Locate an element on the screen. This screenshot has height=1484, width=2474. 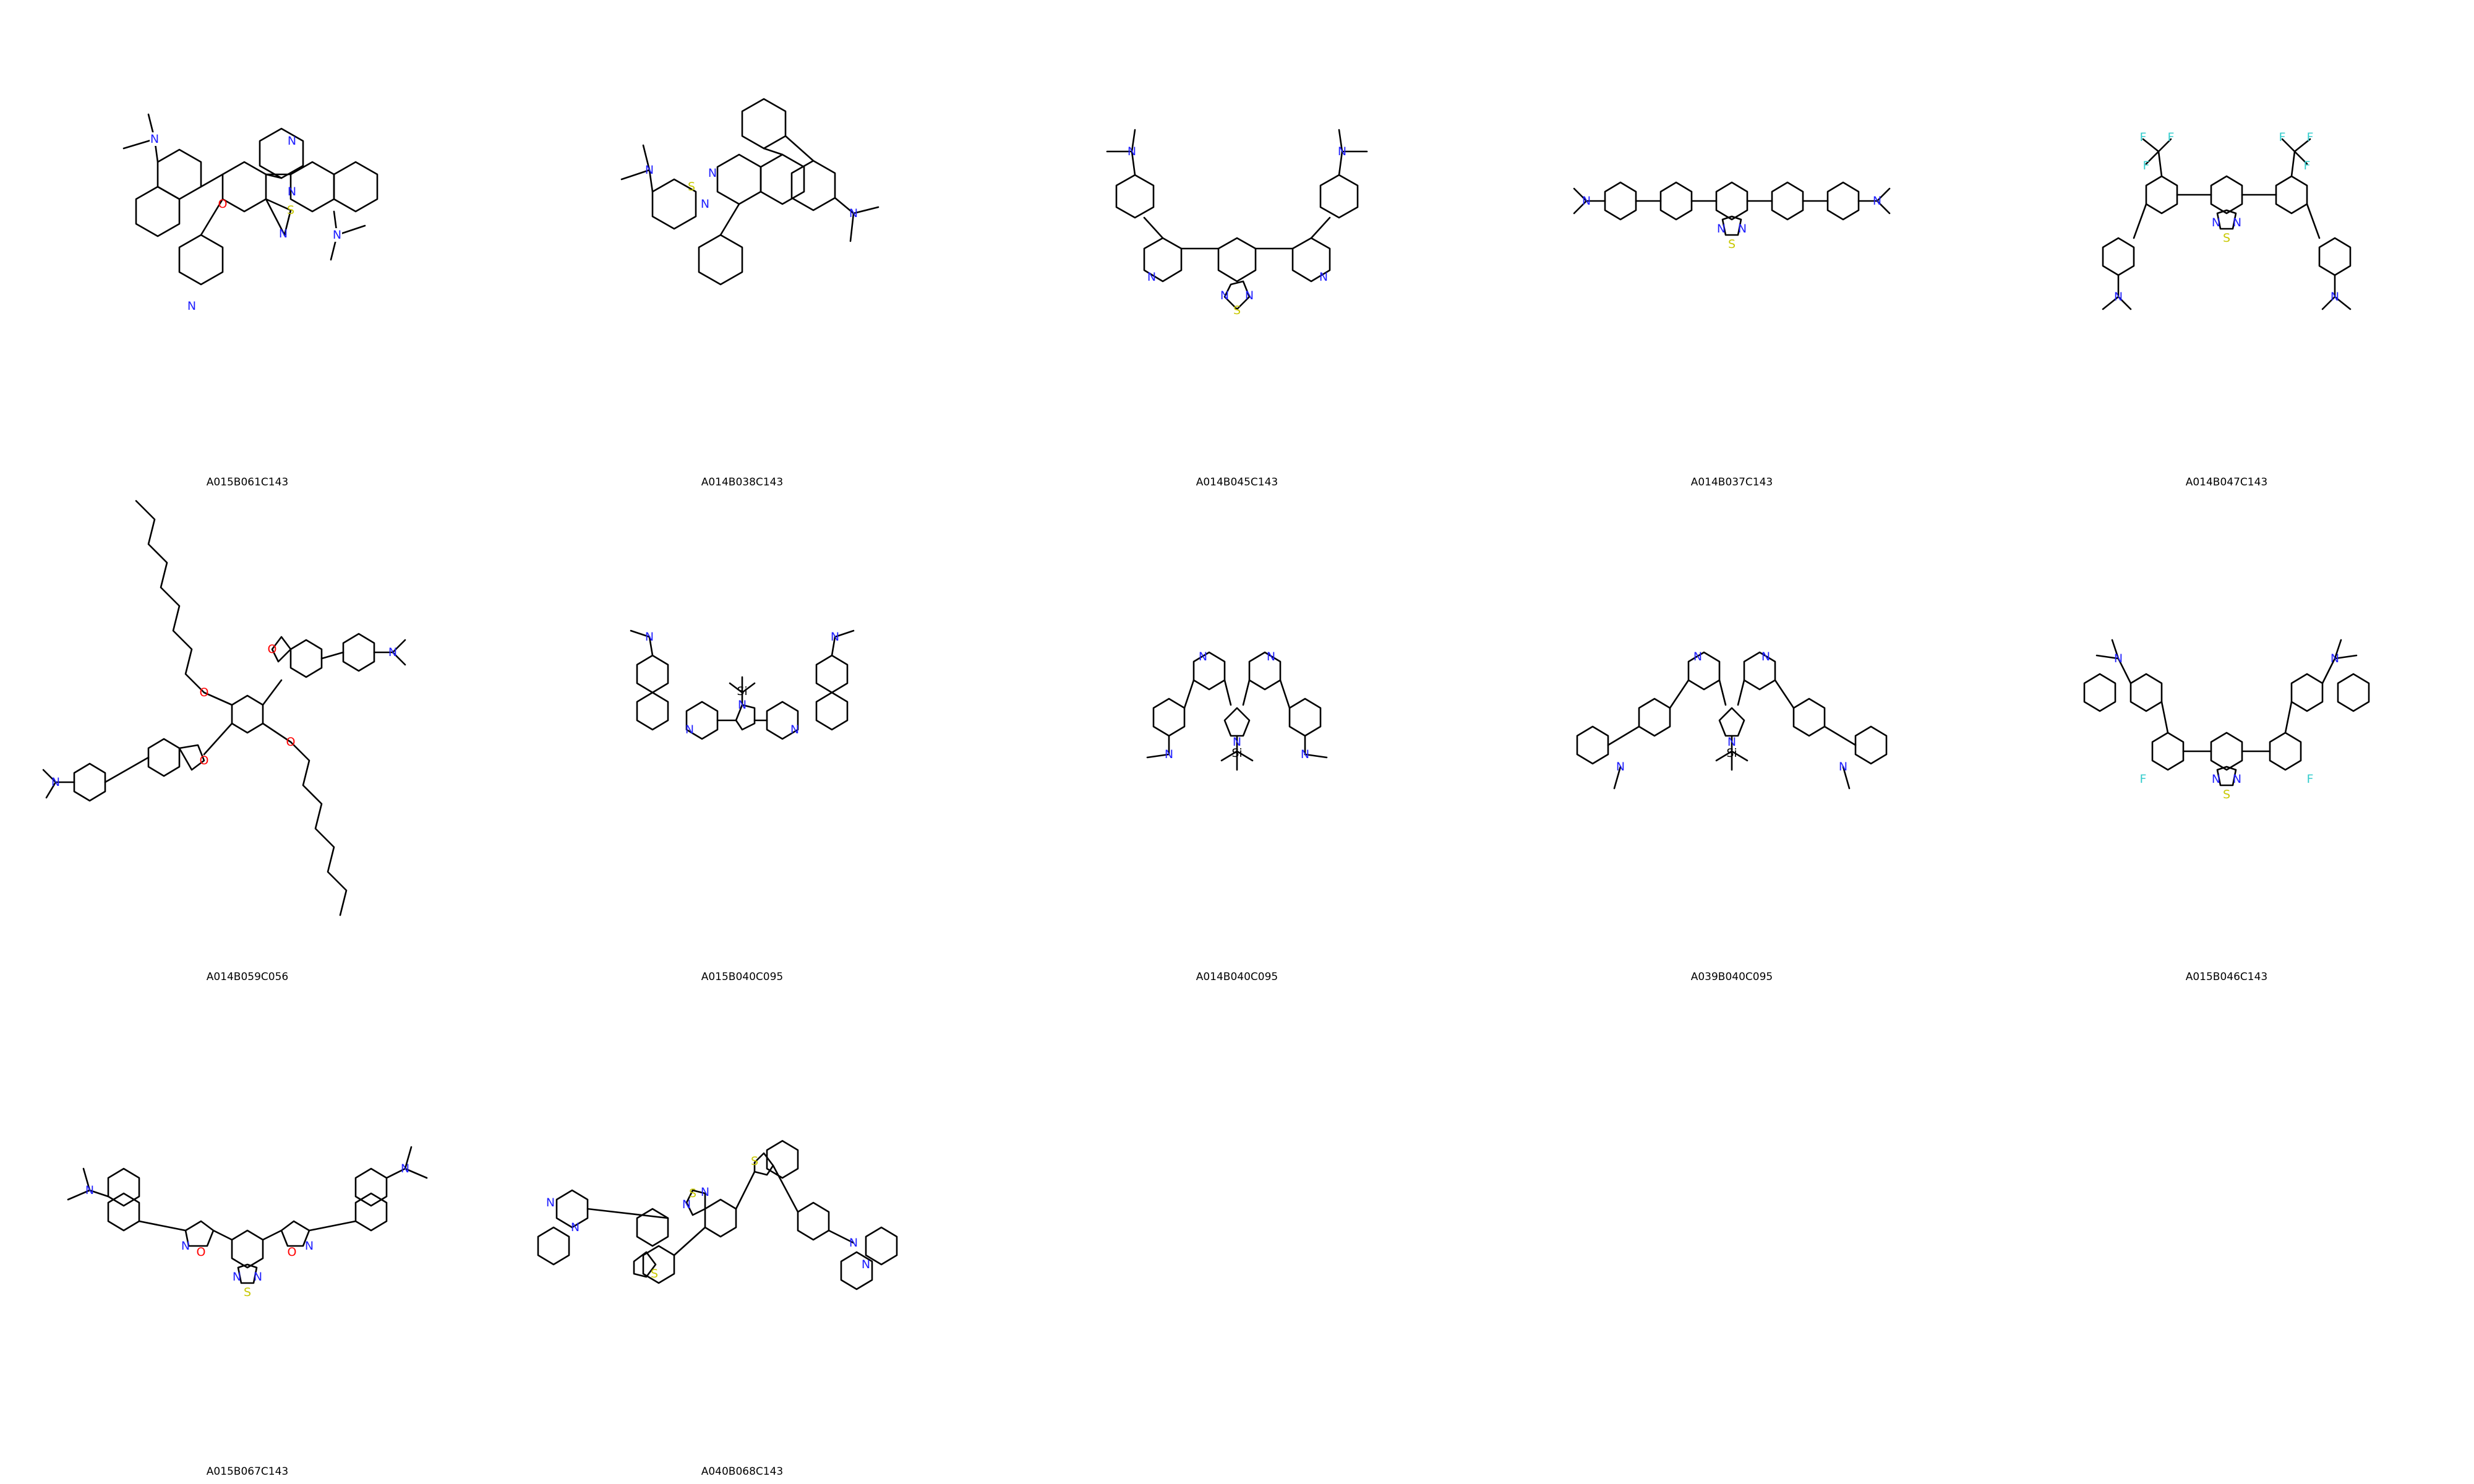
molecule-structure: F F F F F F N N N N S is located at coordinates (2227, 220).